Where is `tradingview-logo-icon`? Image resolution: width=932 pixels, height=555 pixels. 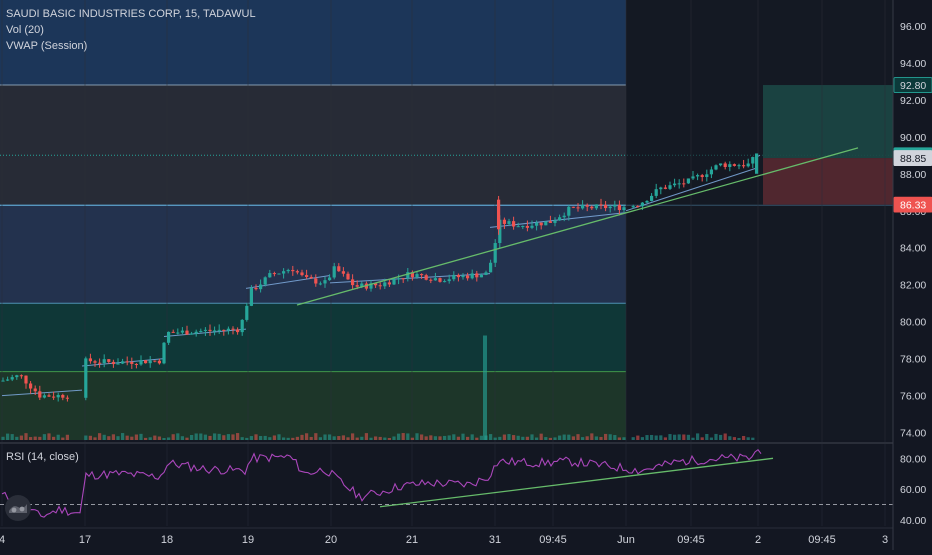
tradingview-logo-icon is located at coordinates (18, 508).